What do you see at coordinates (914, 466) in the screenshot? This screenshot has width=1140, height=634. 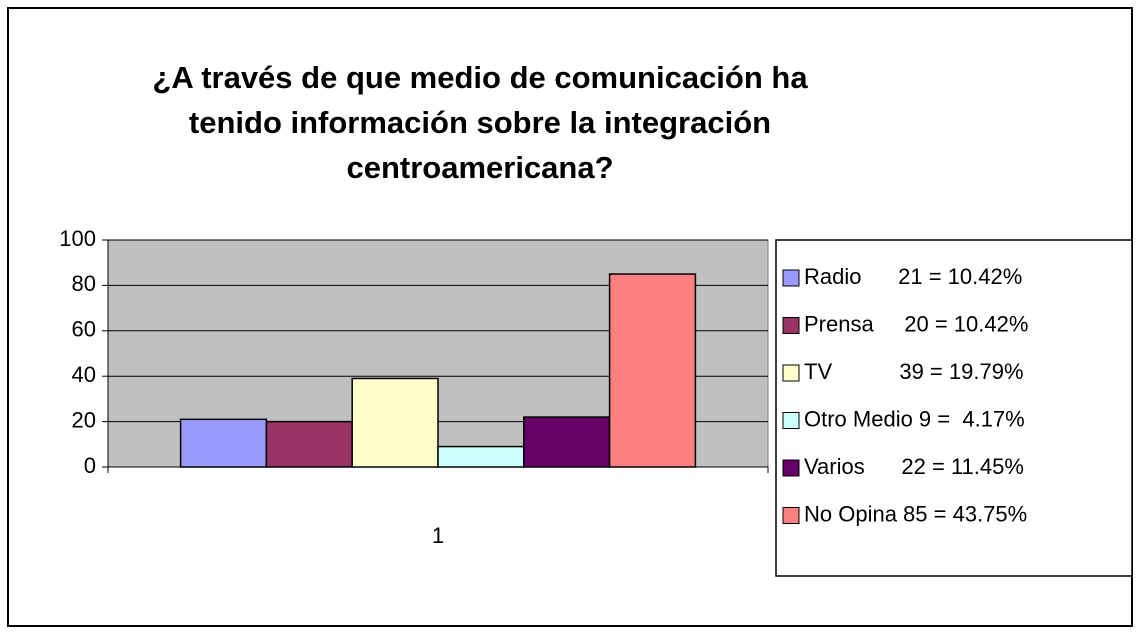 I see `legend-label: Varios 22 = 11.45%` at bounding box center [914, 466].